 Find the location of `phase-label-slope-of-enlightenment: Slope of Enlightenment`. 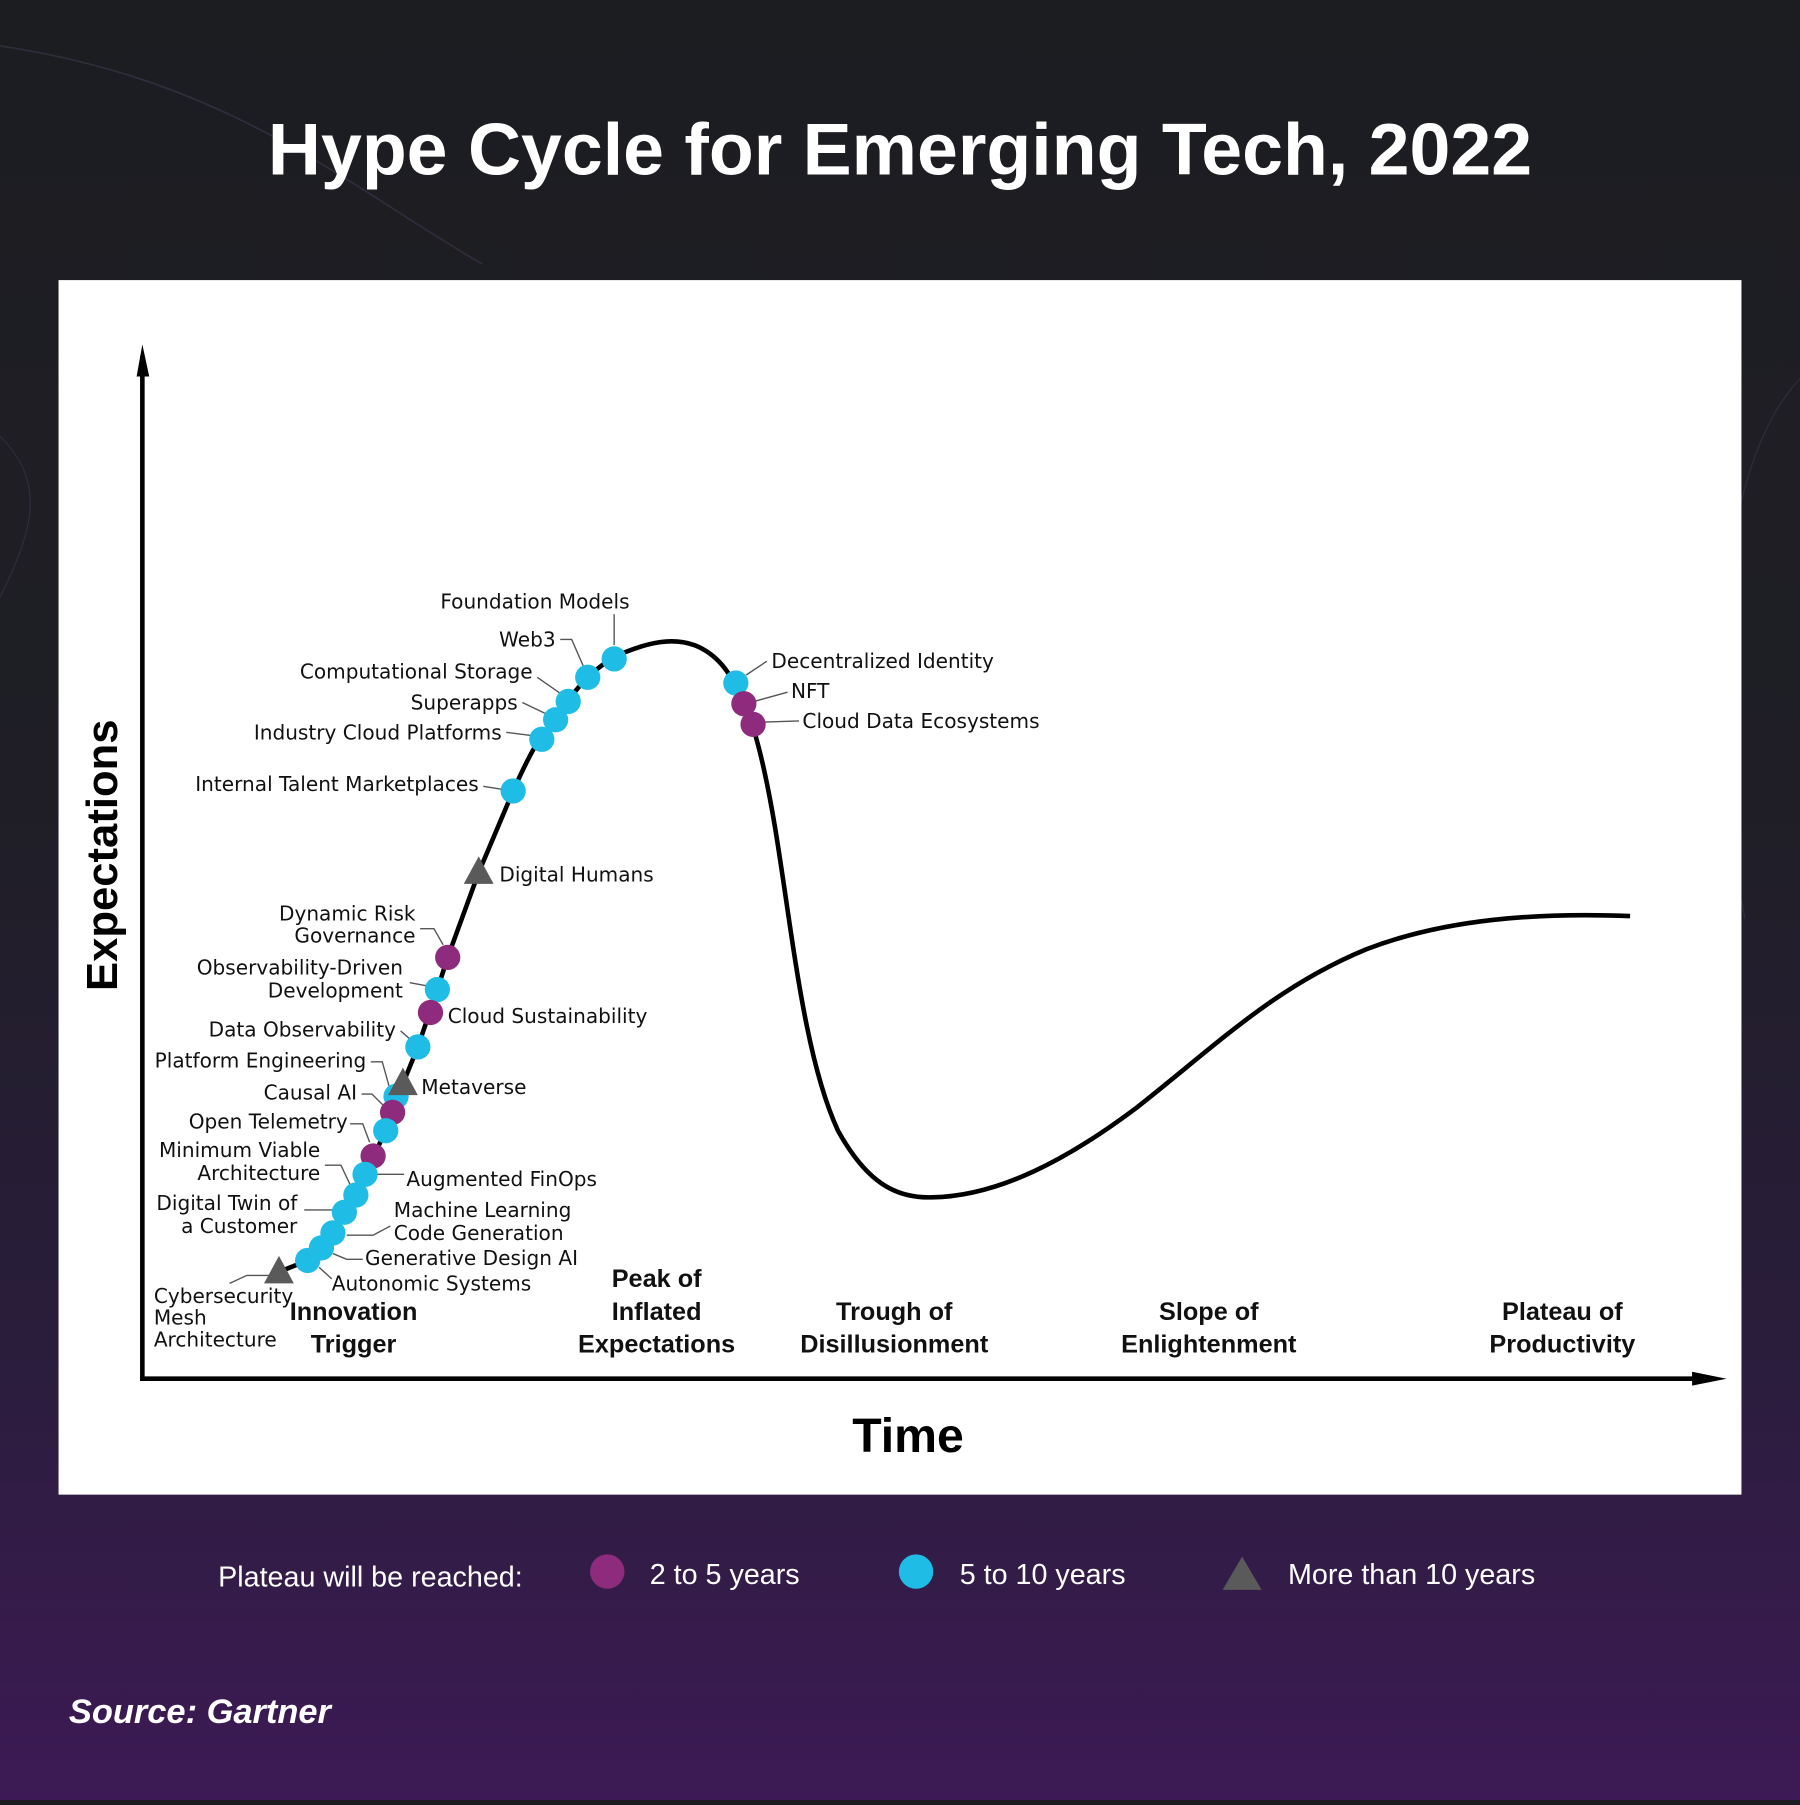

phase-label-slope-of-enlightenment: Slope of Enlightenment is located at coordinates (1209, 1328).